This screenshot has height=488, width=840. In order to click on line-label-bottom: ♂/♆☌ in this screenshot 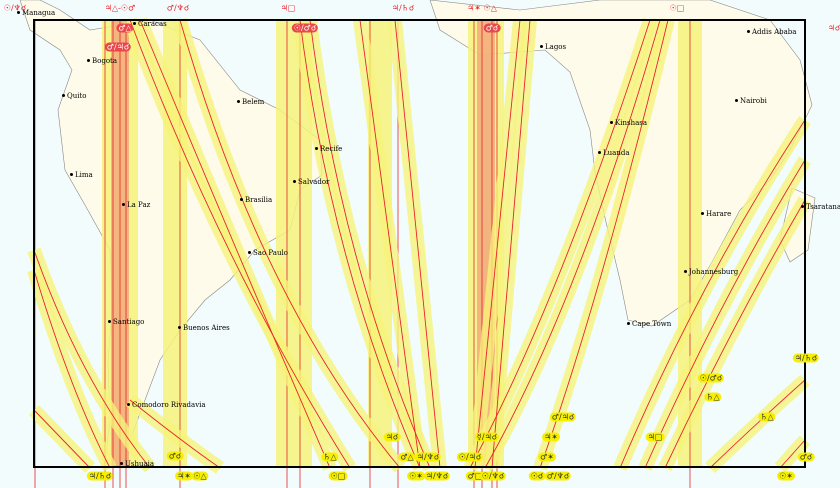, I will do `click(558, 476)`.